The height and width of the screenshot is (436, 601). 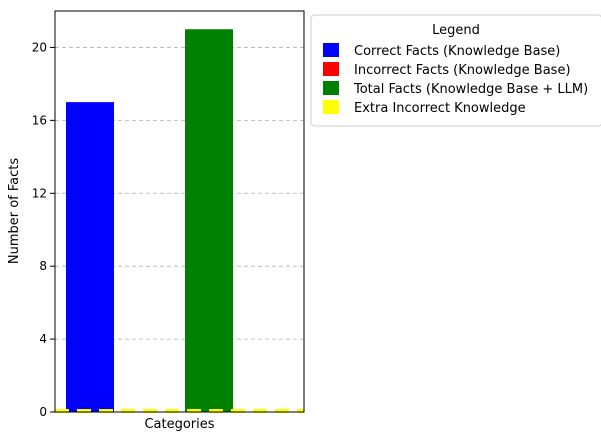 What do you see at coordinates (90, 257) in the screenshot?
I see `bar-correct-facts-knowledge-base` at bounding box center [90, 257].